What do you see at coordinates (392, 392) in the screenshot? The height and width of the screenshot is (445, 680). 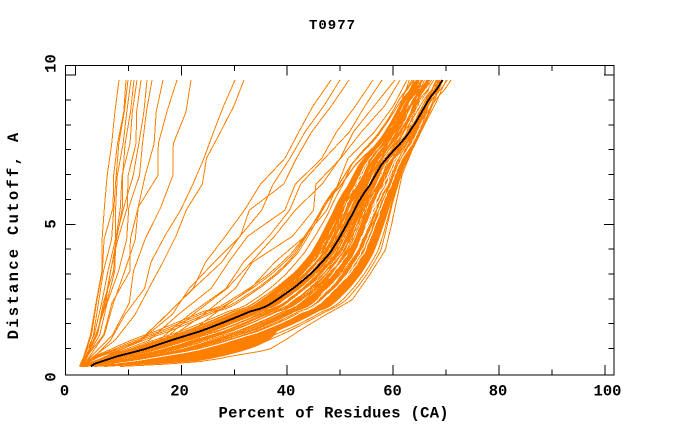 I see `svg-text: 60` at bounding box center [392, 392].